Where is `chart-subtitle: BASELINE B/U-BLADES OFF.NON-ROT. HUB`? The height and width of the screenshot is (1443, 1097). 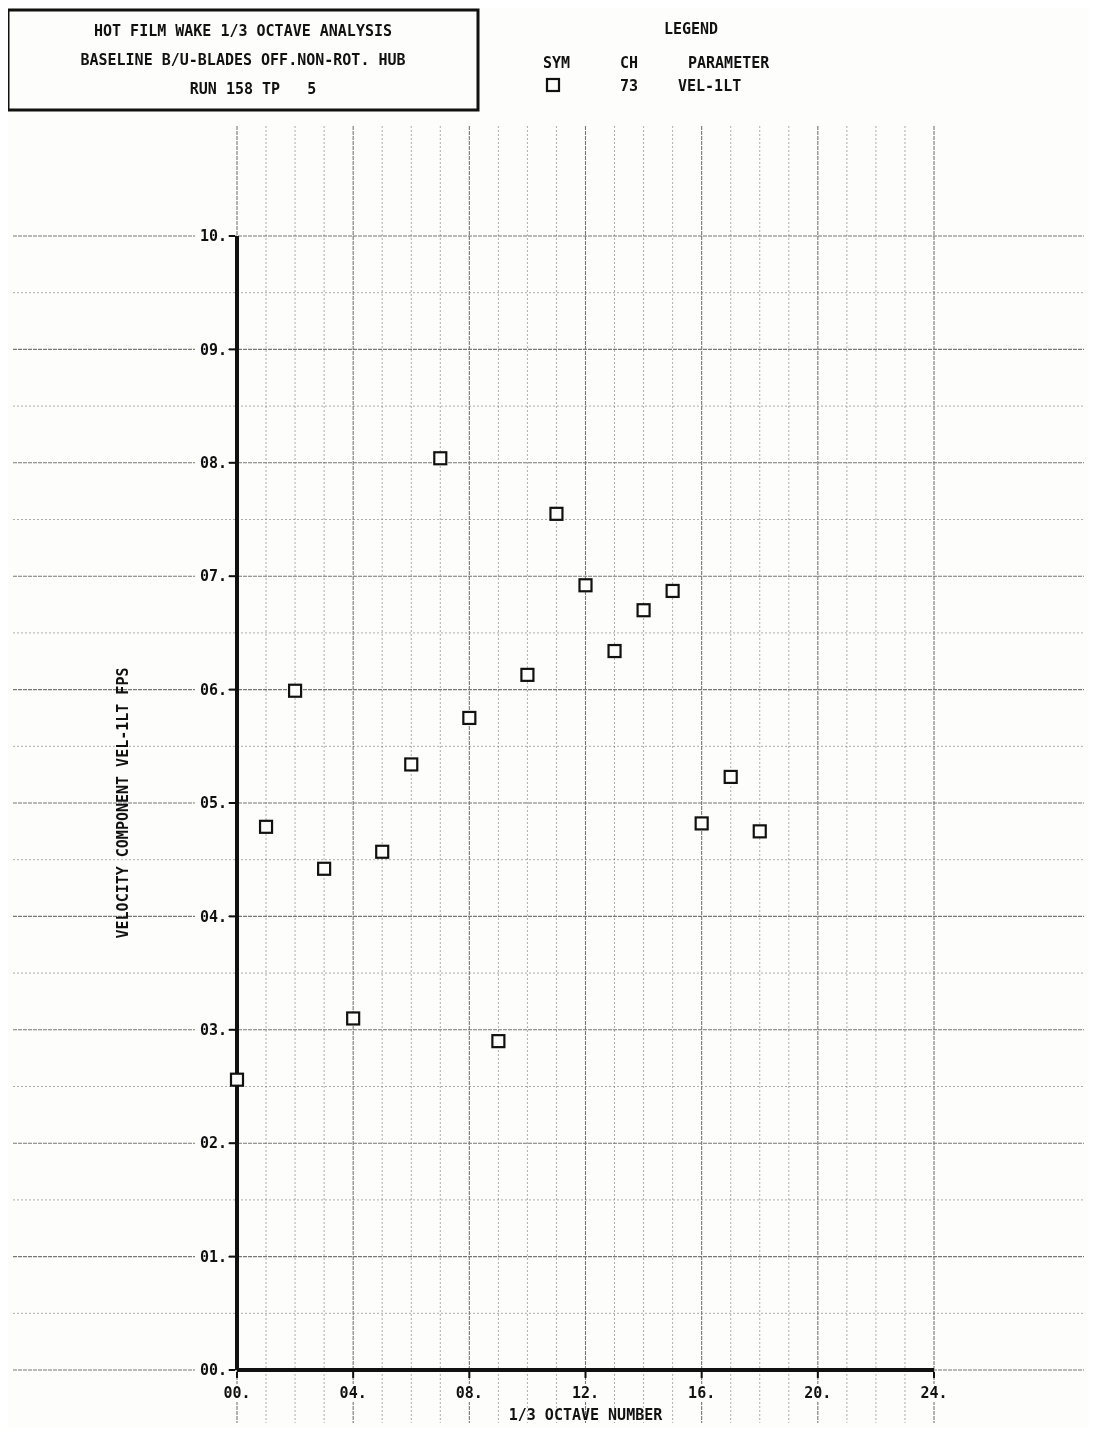
chart-subtitle: BASELINE B/U-BLADES OFF.NON-ROT. HUB is located at coordinates (243, 60).